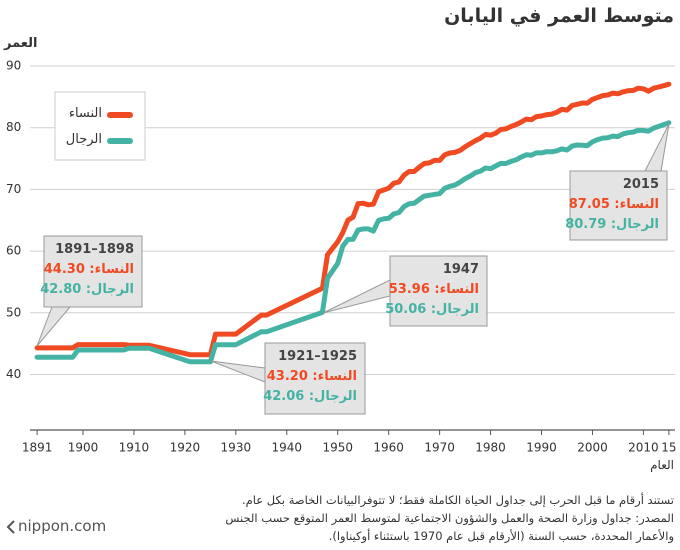 The image size is (680, 550). What do you see at coordinates (100, 126) in the screenshot?
I see `legend-box` at bounding box center [100, 126].